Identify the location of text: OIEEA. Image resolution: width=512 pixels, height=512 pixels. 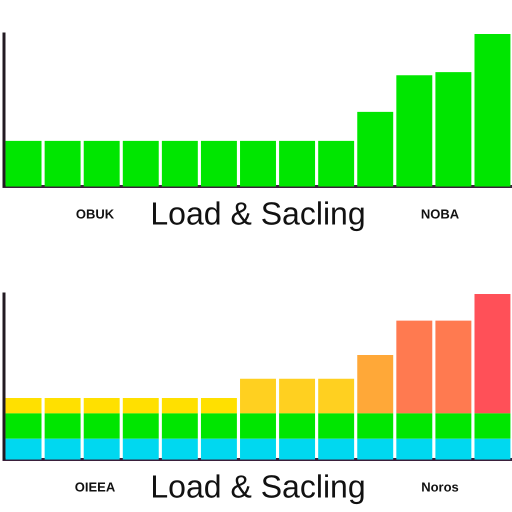
(95, 487).